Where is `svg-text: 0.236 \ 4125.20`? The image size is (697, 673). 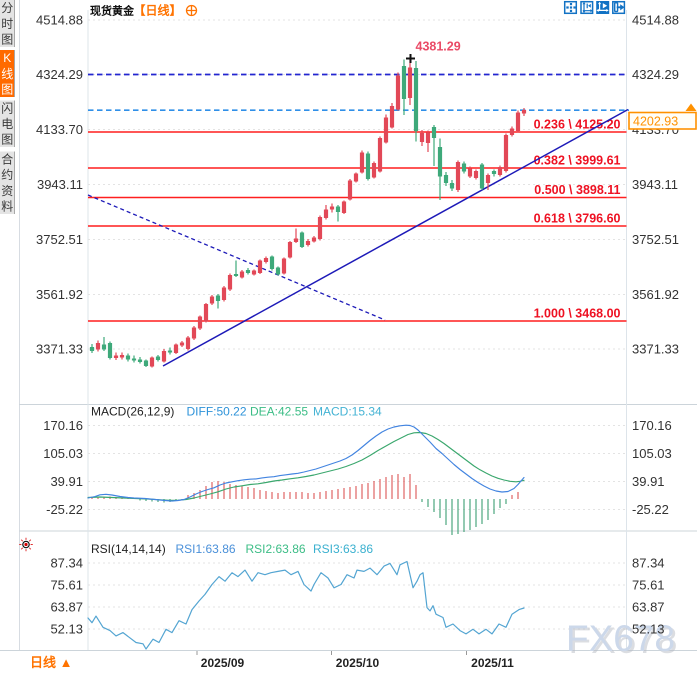
svg-text: 0.236 \ 4125.20 is located at coordinates (577, 124).